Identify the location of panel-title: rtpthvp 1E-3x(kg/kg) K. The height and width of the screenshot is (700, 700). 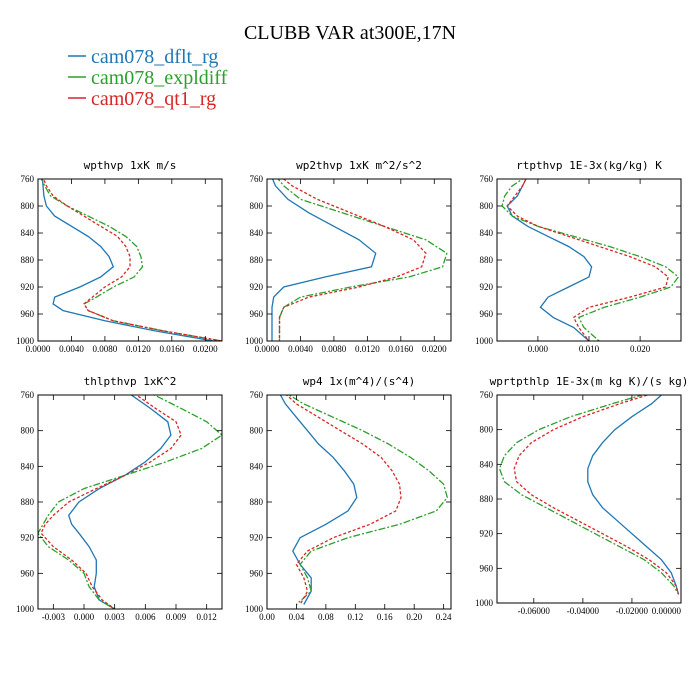
(589, 165).